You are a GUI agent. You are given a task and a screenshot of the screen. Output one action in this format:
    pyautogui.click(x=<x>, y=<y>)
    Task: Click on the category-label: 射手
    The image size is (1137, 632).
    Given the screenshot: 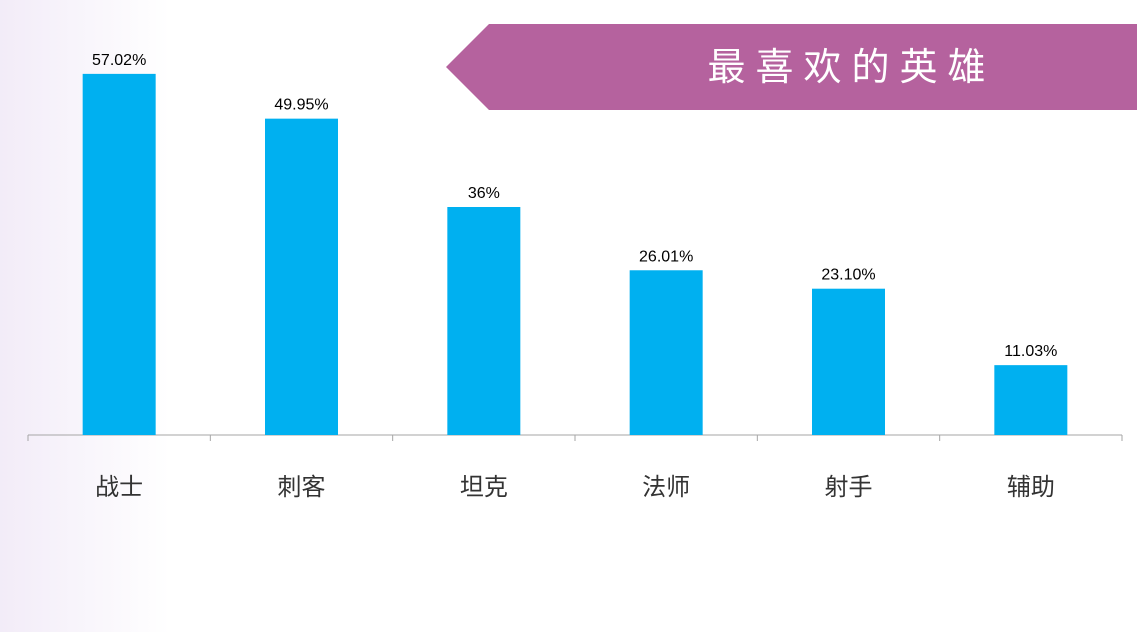 What is the action you would take?
    pyautogui.click(x=849, y=487)
    